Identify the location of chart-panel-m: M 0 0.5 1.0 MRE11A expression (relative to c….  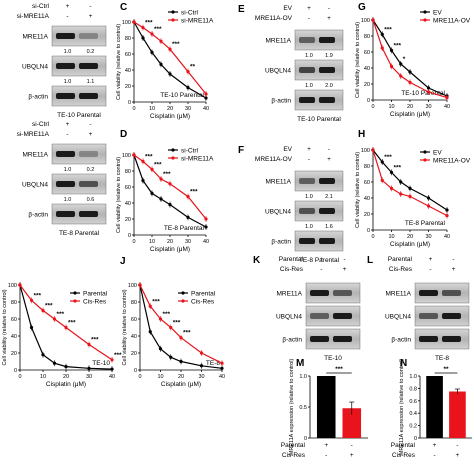
(324, 408).